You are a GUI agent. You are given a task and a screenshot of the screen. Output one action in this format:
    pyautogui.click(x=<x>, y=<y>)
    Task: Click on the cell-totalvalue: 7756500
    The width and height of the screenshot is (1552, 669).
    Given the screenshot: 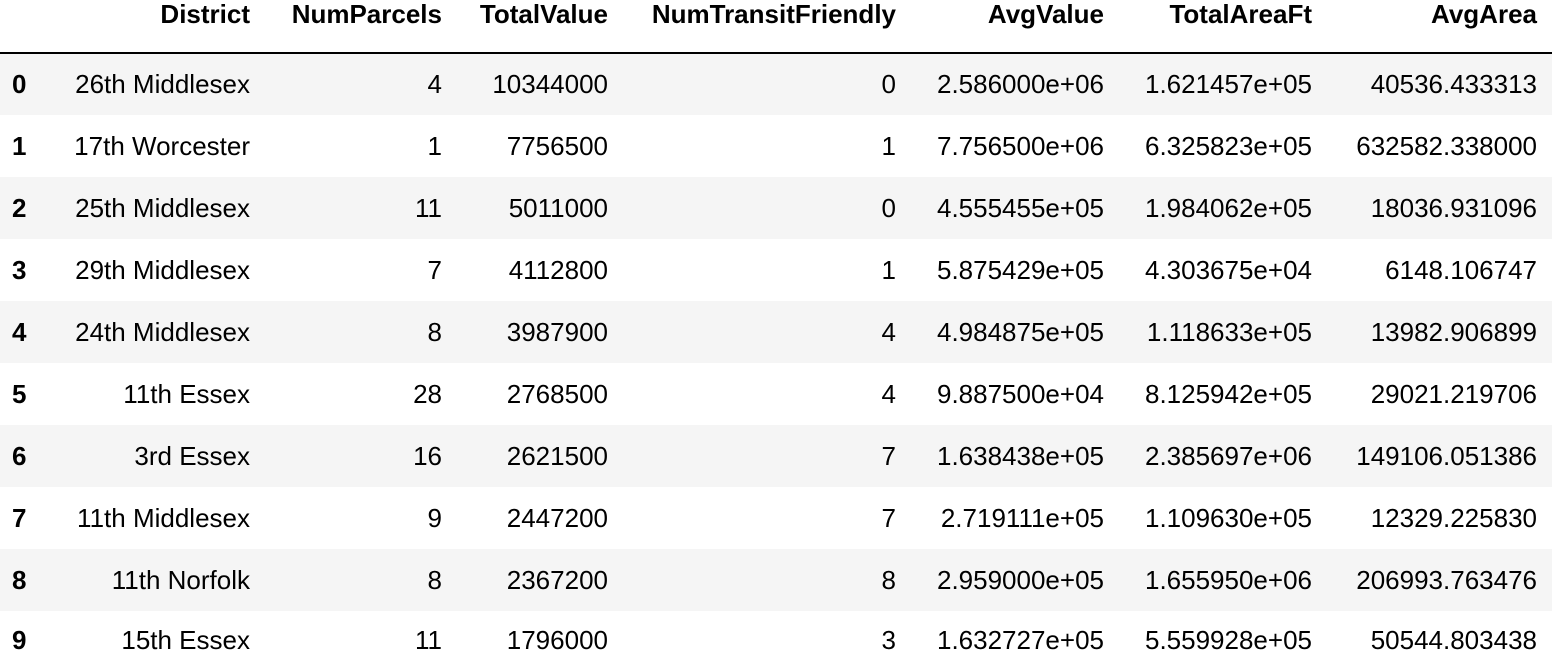 What is the action you would take?
    pyautogui.click(x=557, y=145)
    